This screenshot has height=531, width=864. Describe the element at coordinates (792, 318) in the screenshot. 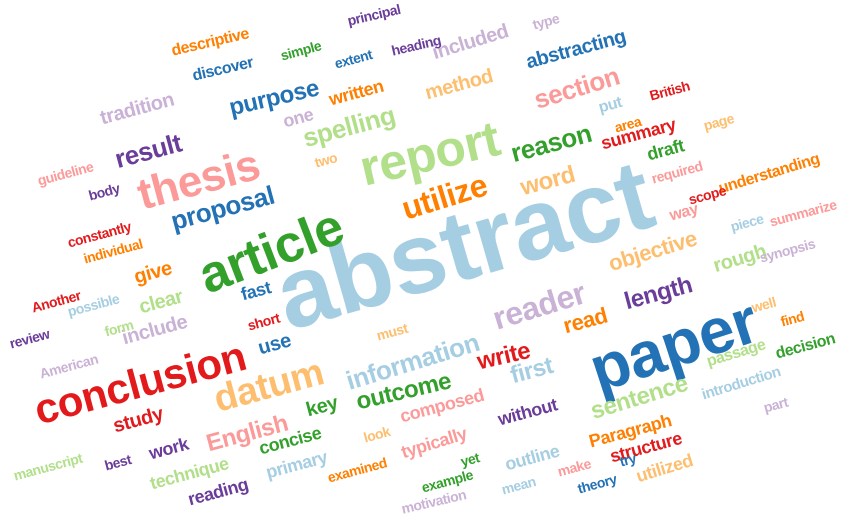

I see `cloud-word-find: find` at that location.